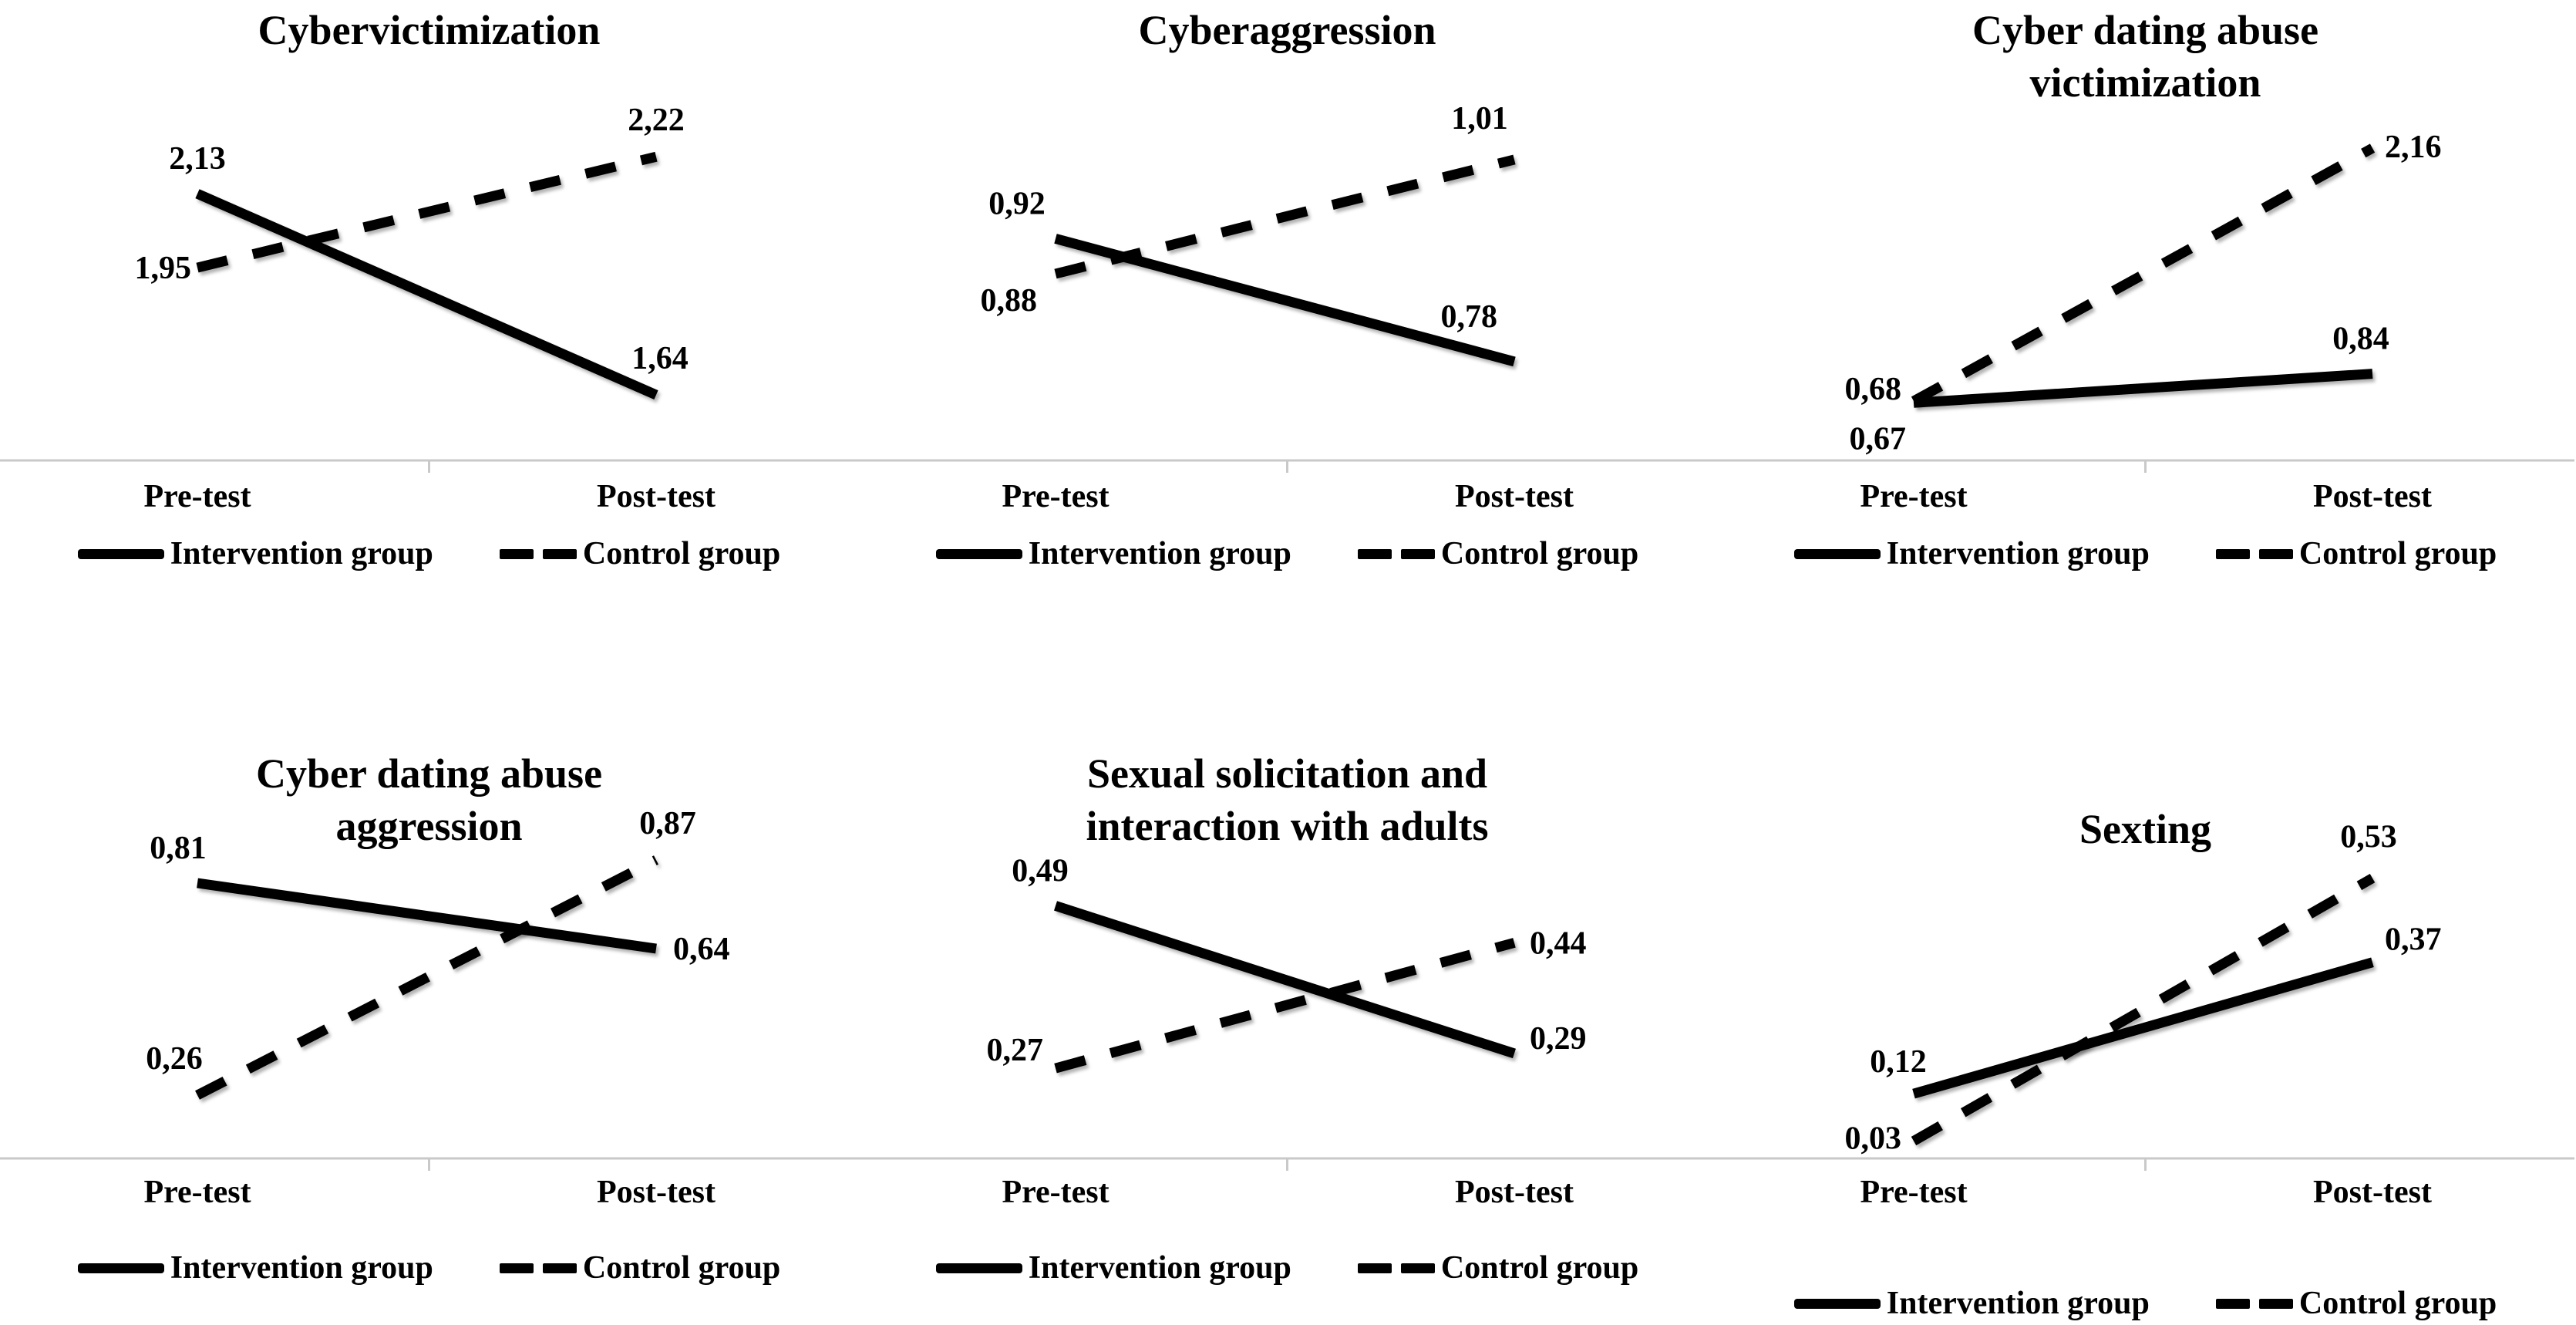 The height and width of the screenshot is (1325, 2576). I want to click on value-label: 0,03, so click(1874, 1139).